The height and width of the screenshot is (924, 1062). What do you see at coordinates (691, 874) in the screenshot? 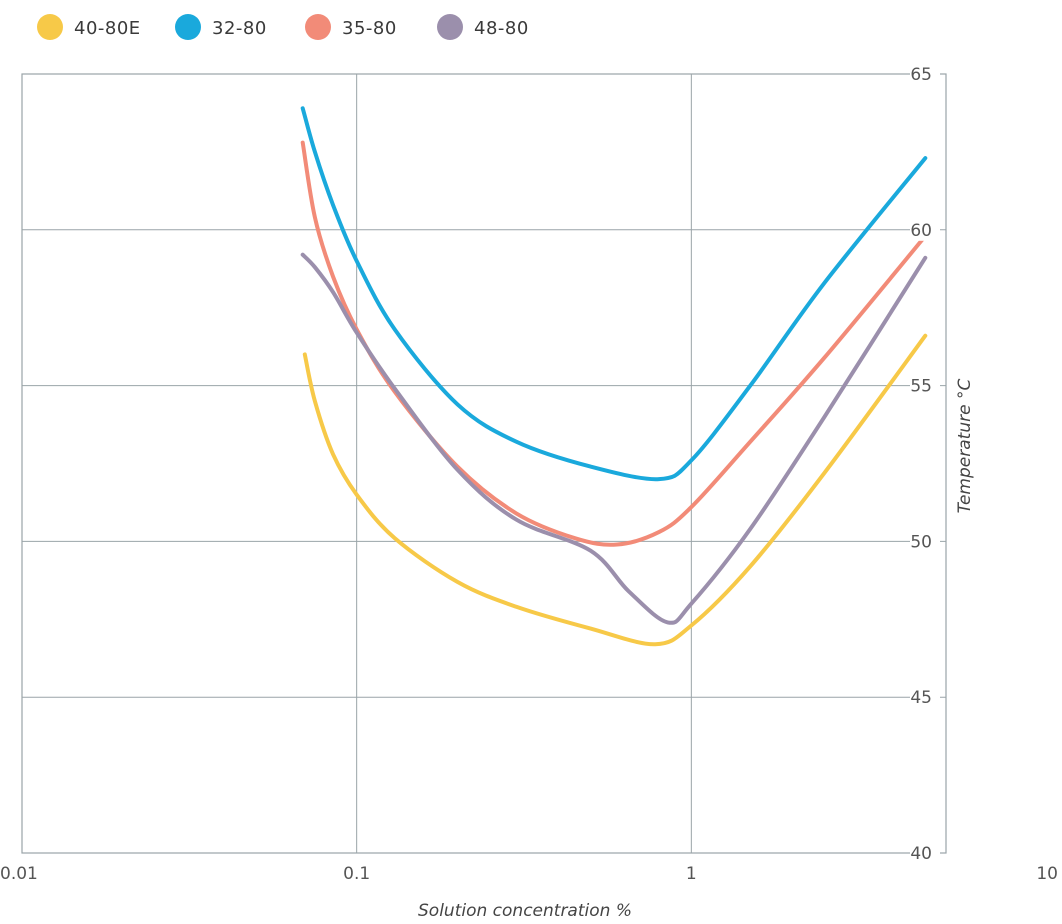
I see `x-tick-label: 1` at bounding box center [691, 874].